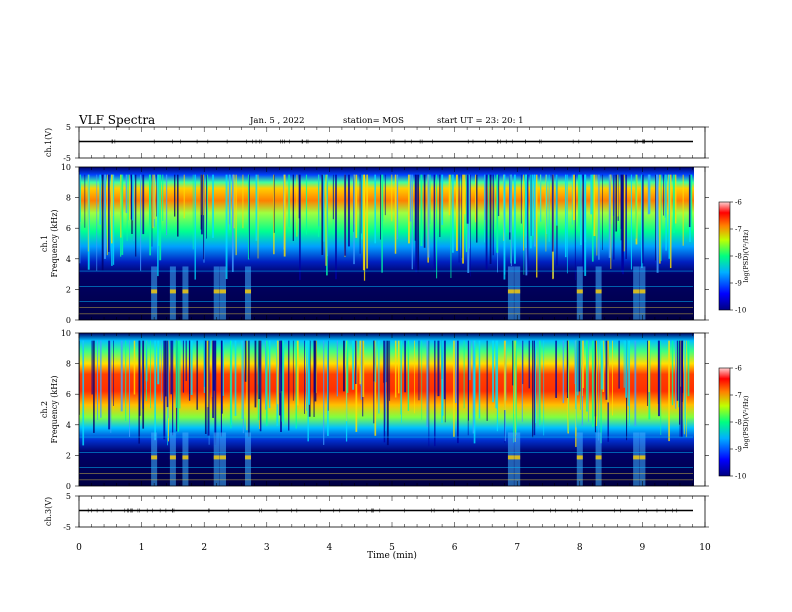 This screenshot has width=792, height=612. What do you see at coordinates (738, 396) in the screenshot?
I see `colorbar-tick-label: -7` at bounding box center [738, 396].